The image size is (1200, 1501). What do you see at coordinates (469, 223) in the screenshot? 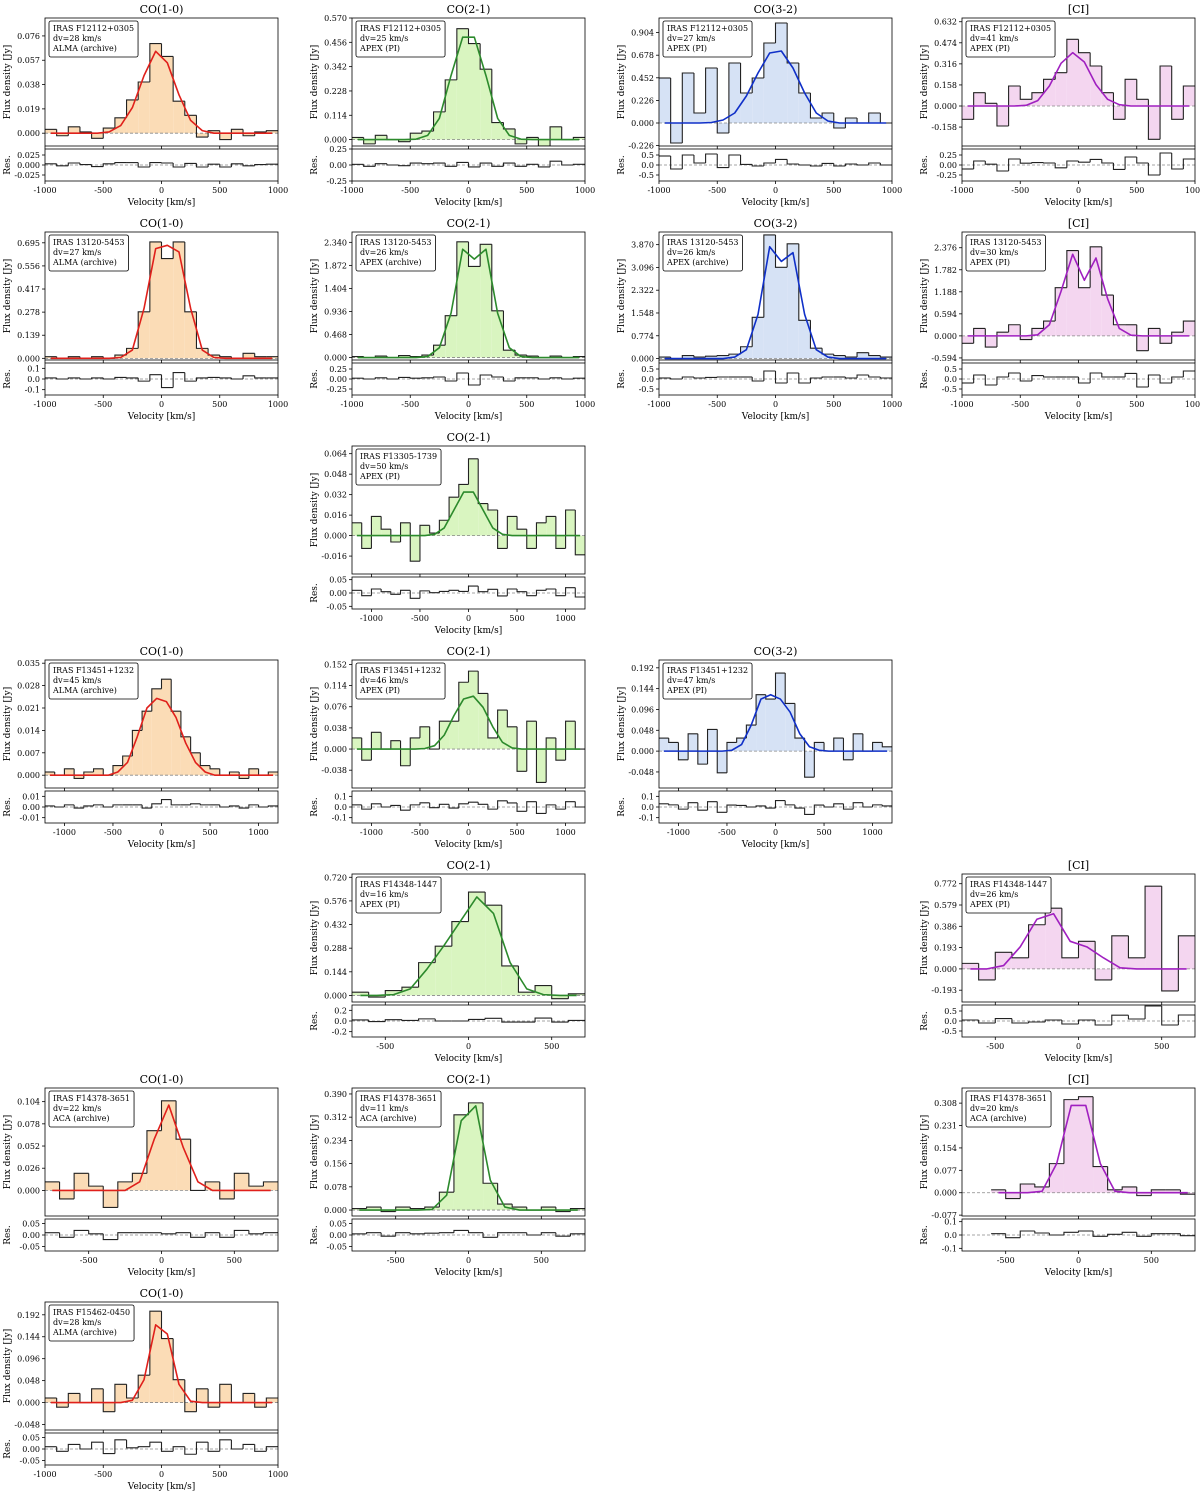
I see `panel-title: CO(2-1)` at bounding box center [469, 223].